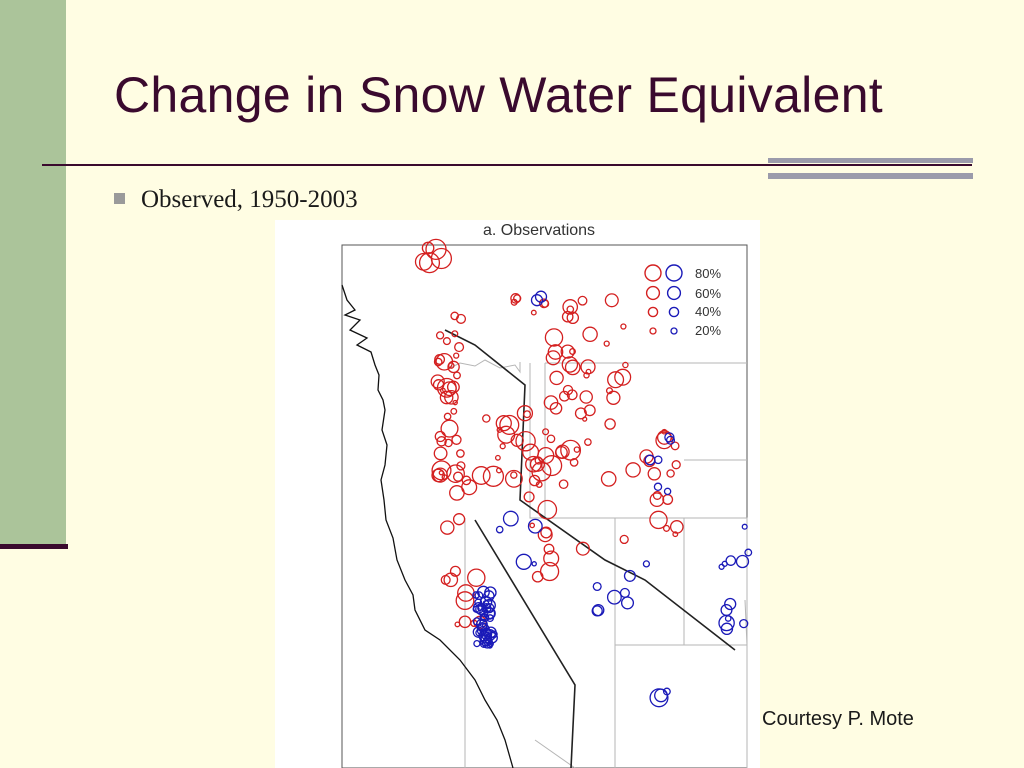 The image size is (1024, 768). I want to click on square-bullet-icon, so click(119, 198).